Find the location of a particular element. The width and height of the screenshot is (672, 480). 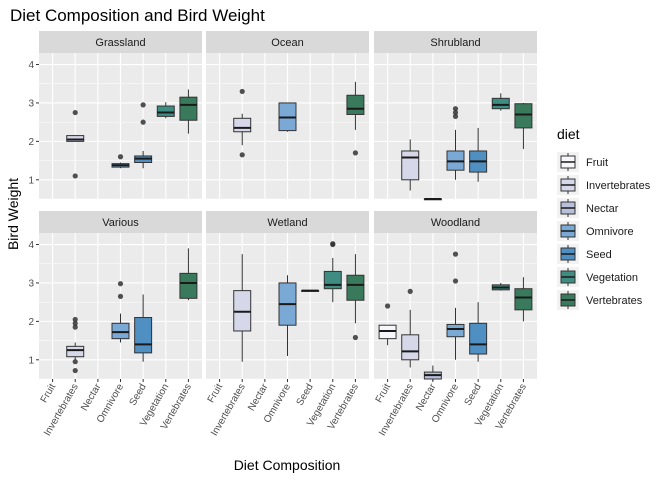

facet-label: Wetland is located at coordinates (287, 223).